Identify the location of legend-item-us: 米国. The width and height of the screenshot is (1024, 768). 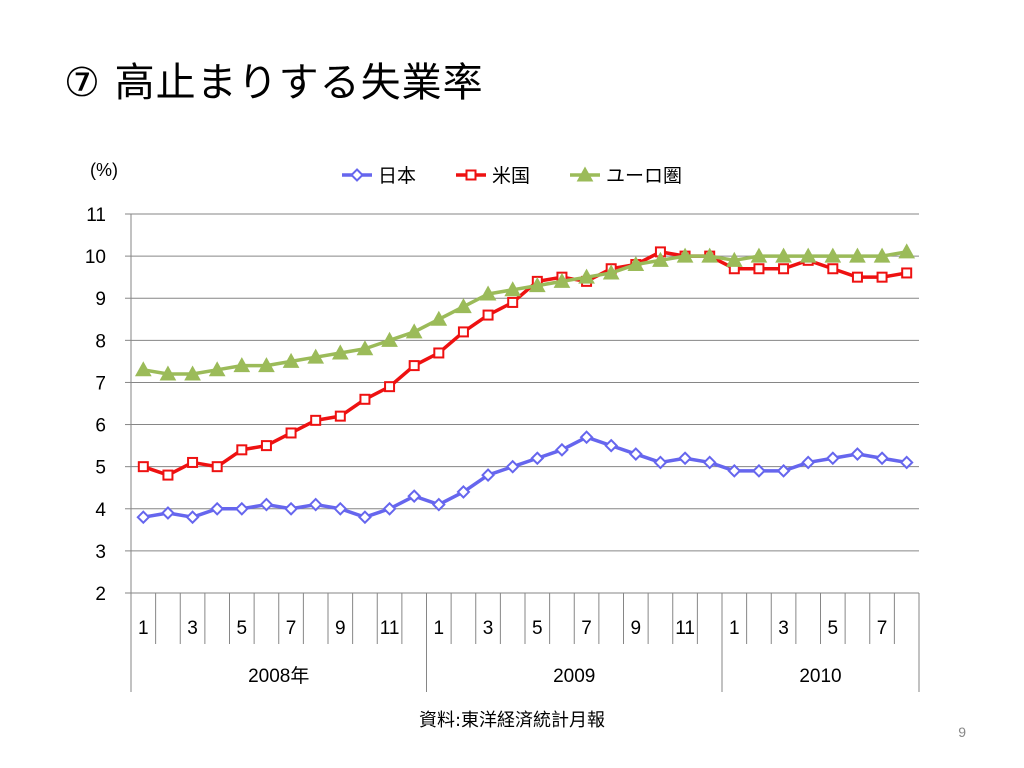
(493, 176).